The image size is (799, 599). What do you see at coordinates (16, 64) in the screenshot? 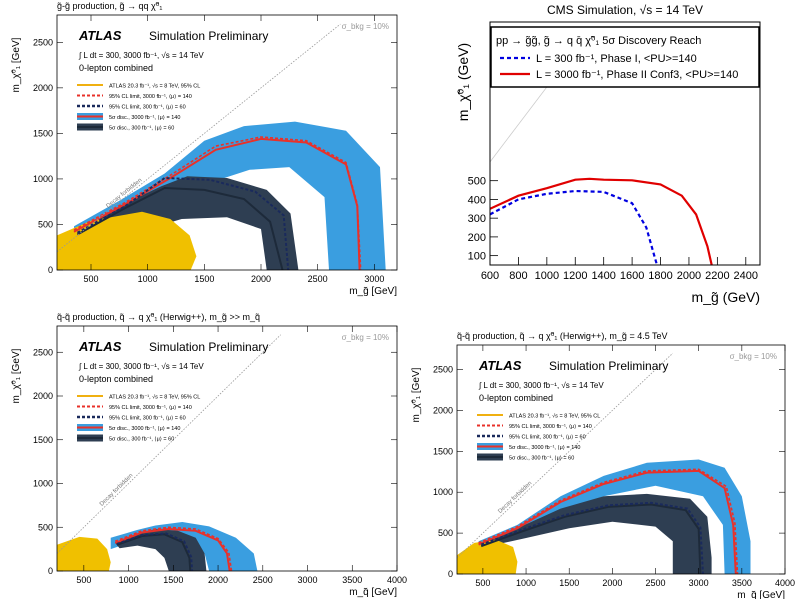
I see `y-axis-label: m_χ̃⁰₁ [GeV]` at bounding box center [16, 64].